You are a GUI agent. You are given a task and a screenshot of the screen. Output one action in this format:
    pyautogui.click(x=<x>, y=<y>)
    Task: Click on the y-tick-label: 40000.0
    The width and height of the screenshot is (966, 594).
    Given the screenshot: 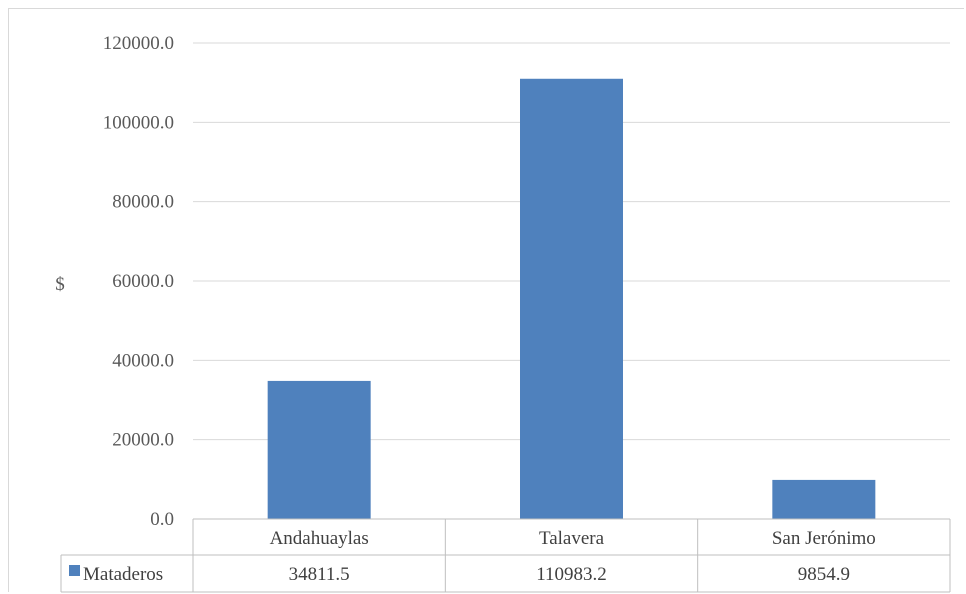 What is the action you would take?
    pyautogui.click(x=143, y=360)
    